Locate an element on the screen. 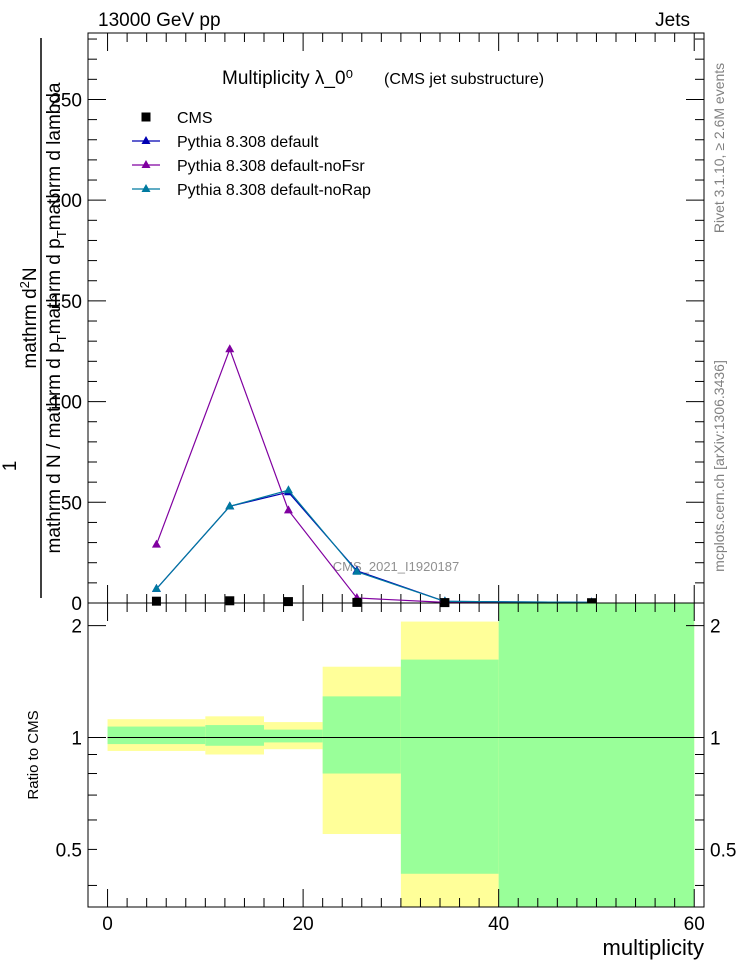  ratio-ytick-label-right: 2 is located at coordinates (715, 627).